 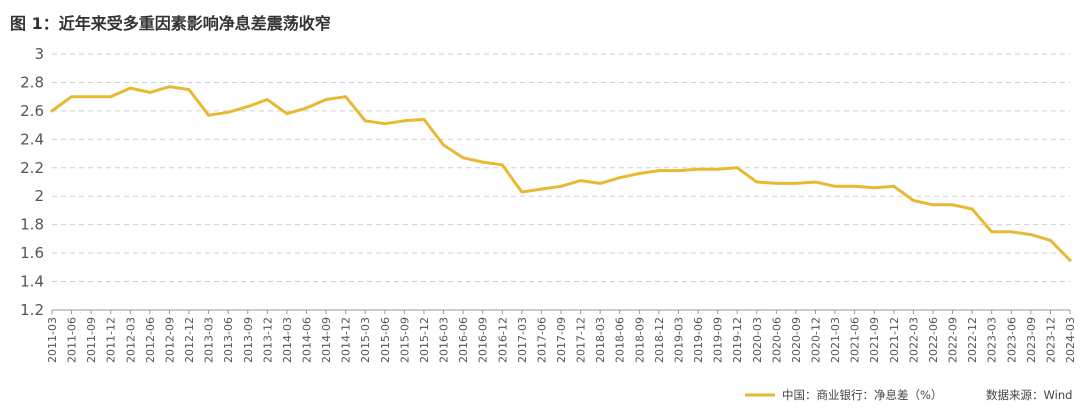 What do you see at coordinates (522, 340) in the screenshot?
I see `x-tick-label: 2017-03` at bounding box center [522, 340].